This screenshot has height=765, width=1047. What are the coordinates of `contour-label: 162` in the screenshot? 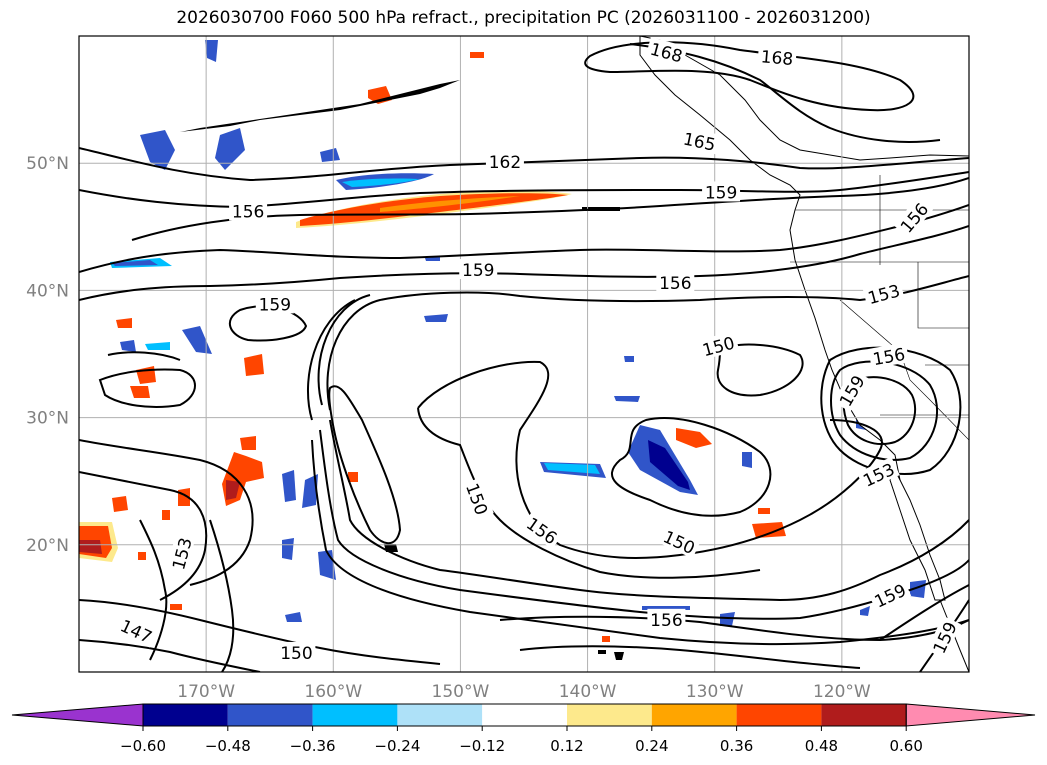 It's located at (504, 161).